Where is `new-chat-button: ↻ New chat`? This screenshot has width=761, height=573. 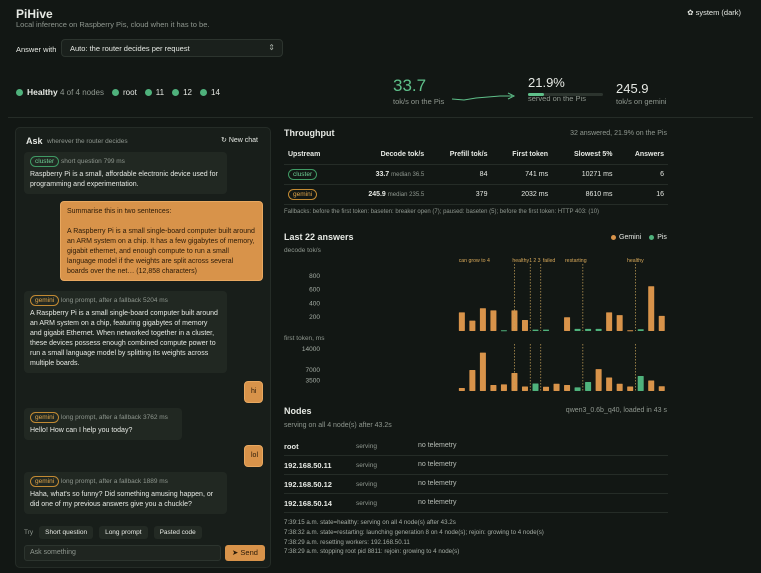
new-chat-button: ↻ New chat is located at coordinates (239, 140).